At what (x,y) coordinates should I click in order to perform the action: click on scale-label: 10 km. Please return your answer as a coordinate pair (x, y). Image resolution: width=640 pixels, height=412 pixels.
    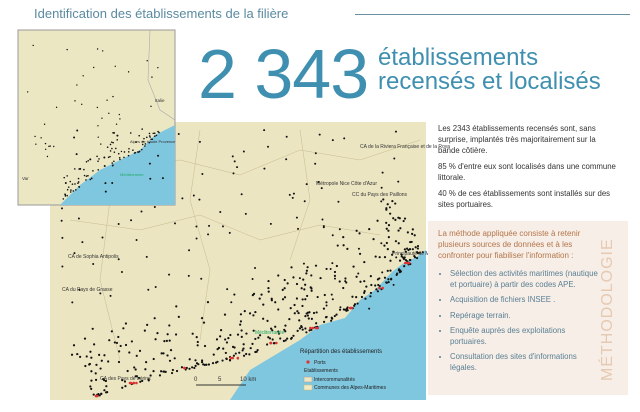
    Looking at the image, I should click on (248, 380).